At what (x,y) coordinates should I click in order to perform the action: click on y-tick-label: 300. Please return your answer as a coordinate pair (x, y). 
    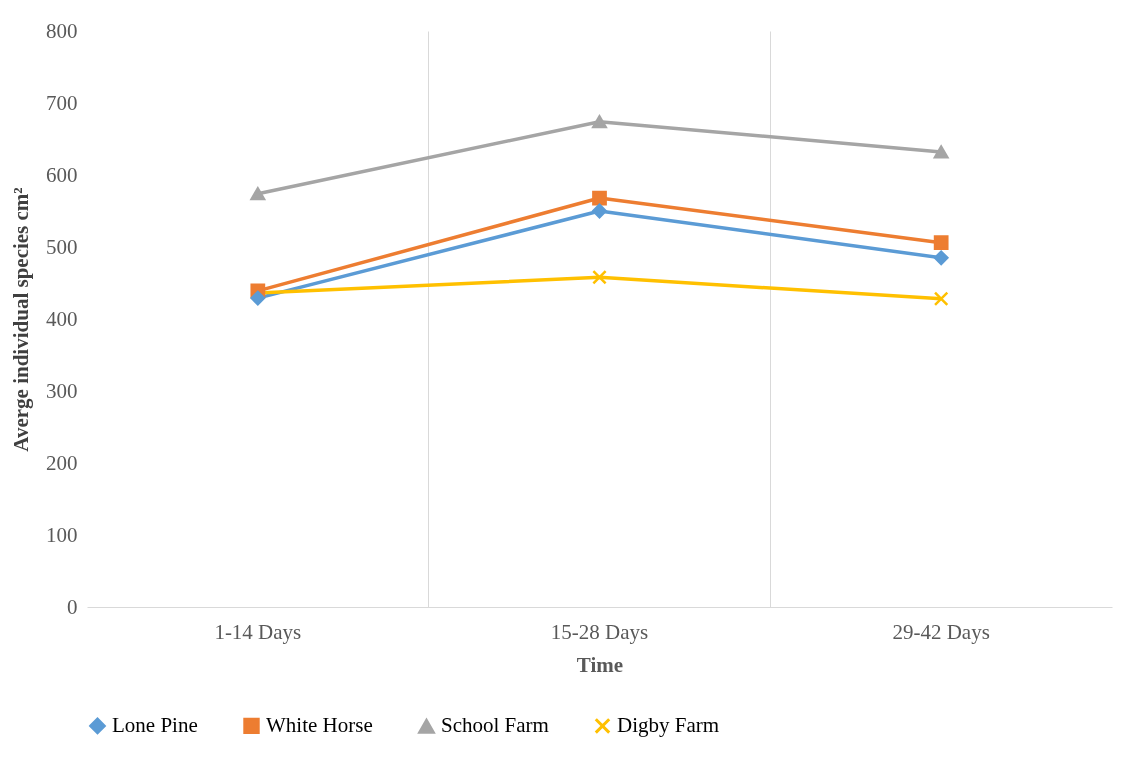
    Looking at the image, I should click on (62, 390).